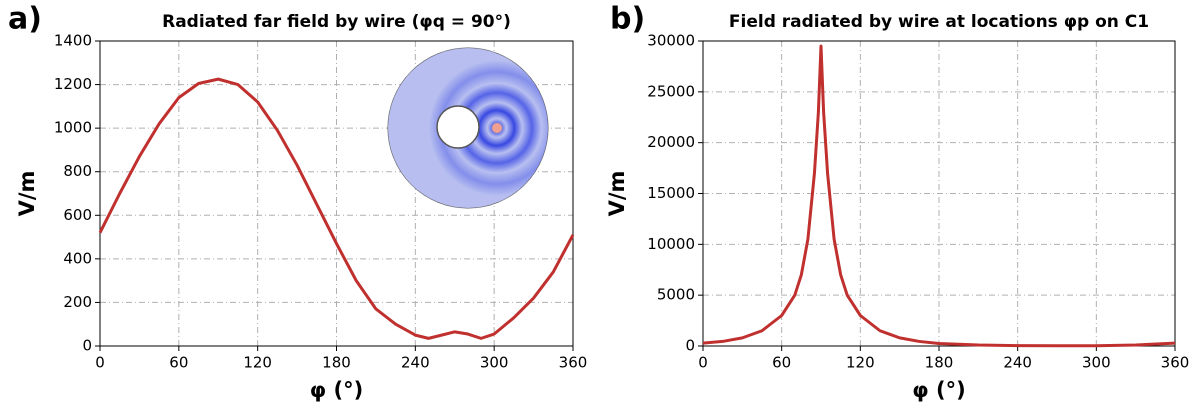 Image resolution: width=1203 pixels, height=414 pixels. I want to click on panel-label: a), so click(25, 19).